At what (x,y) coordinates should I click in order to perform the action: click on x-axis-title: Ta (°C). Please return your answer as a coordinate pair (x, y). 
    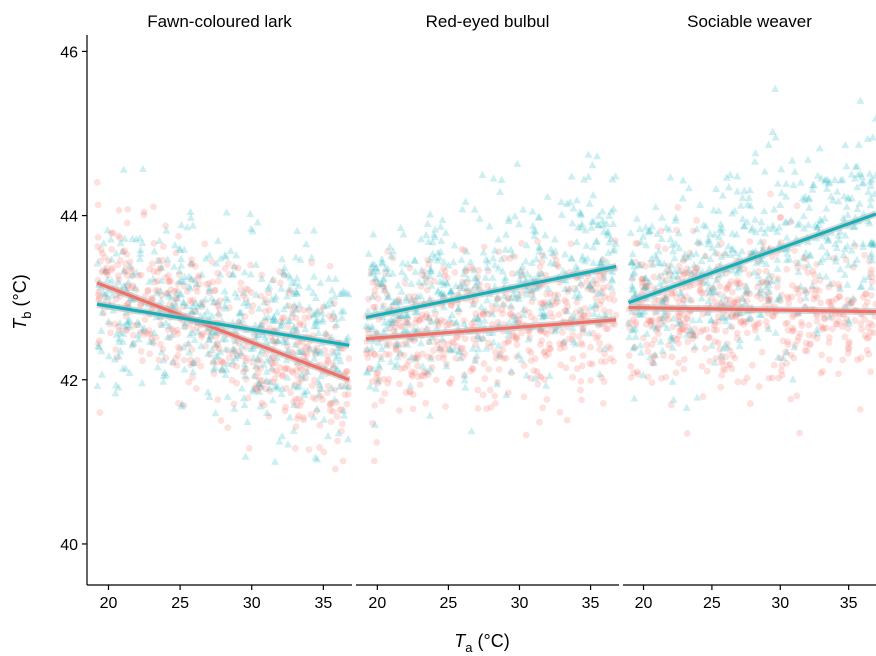
    Looking at the image, I should click on (481, 643).